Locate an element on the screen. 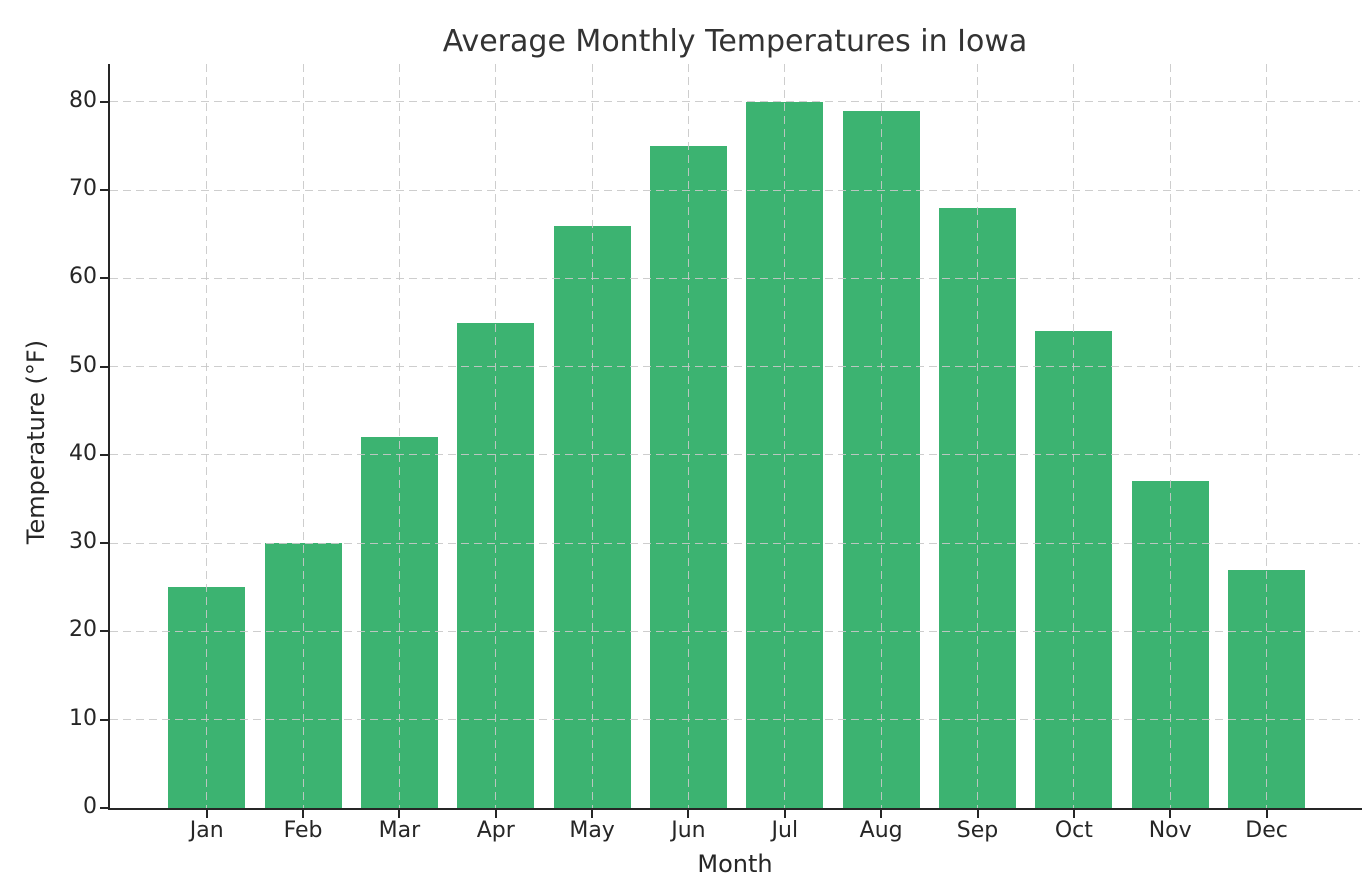 The width and height of the screenshot is (1369, 886). y-tick-label: 0 is located at coordinates (90, 806).